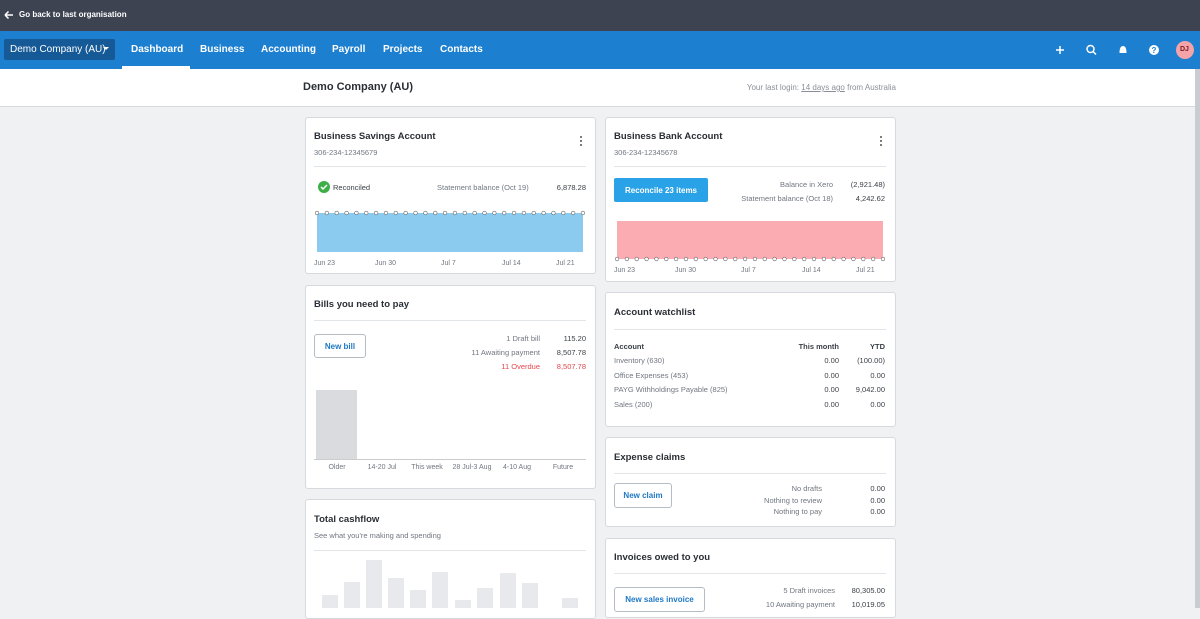  Describe the element at coordinates (505, 352) in the screenshot. I see `row-label: 11 Awaiting payment` at that location.